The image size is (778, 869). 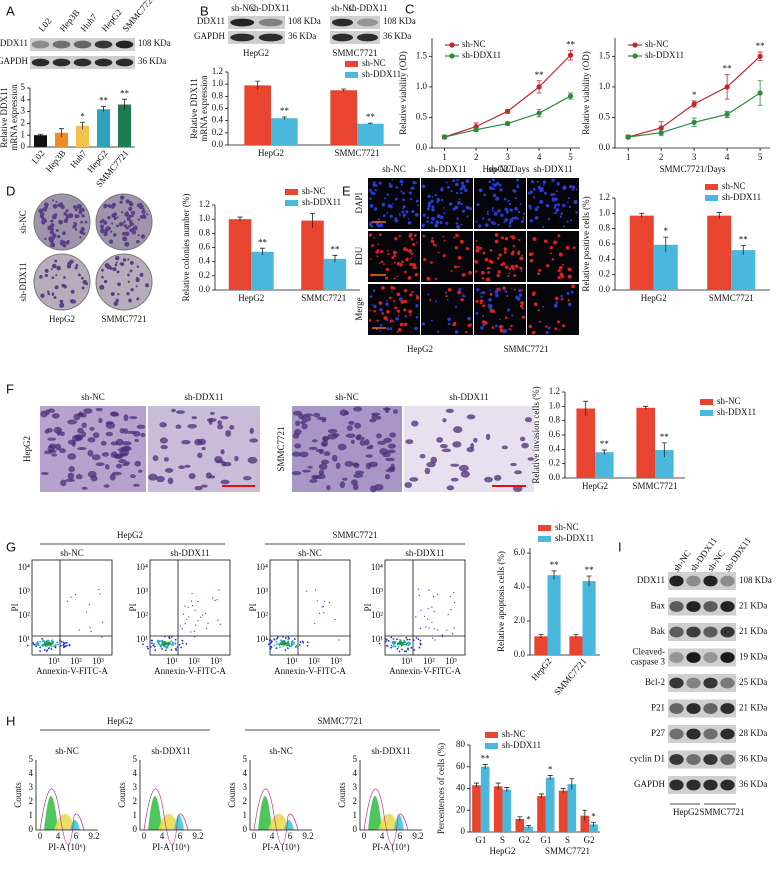 What do you see at coordinates (253, 607) in the screenshot?
I see `y-axis-label: PI` at bounding box center [253, 607].